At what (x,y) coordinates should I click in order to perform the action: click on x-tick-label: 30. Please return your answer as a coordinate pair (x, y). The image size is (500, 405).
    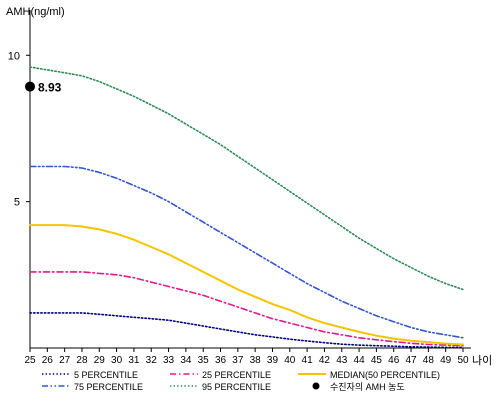
    Looking at the image, I should click on (117, 360).